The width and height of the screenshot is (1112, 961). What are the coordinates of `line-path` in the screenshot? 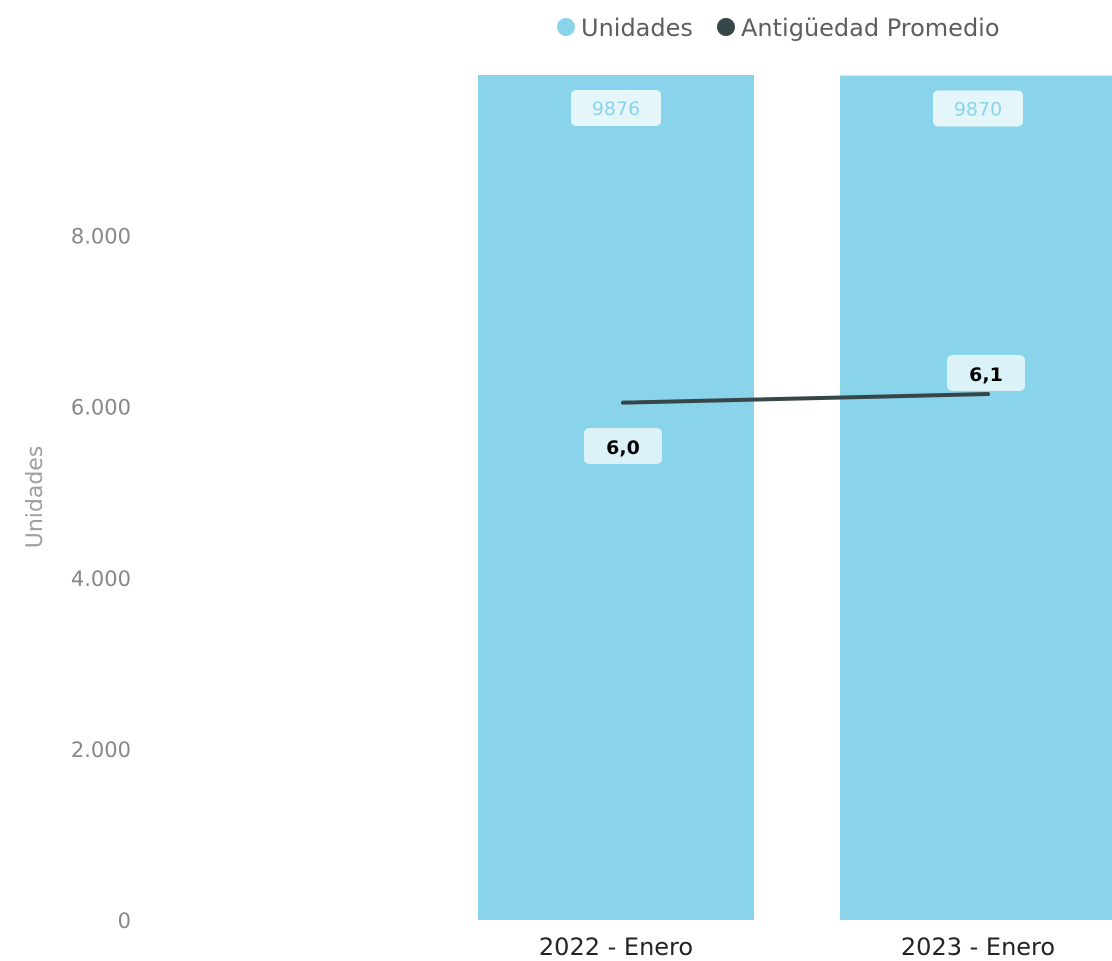 It's located at (805, 398).